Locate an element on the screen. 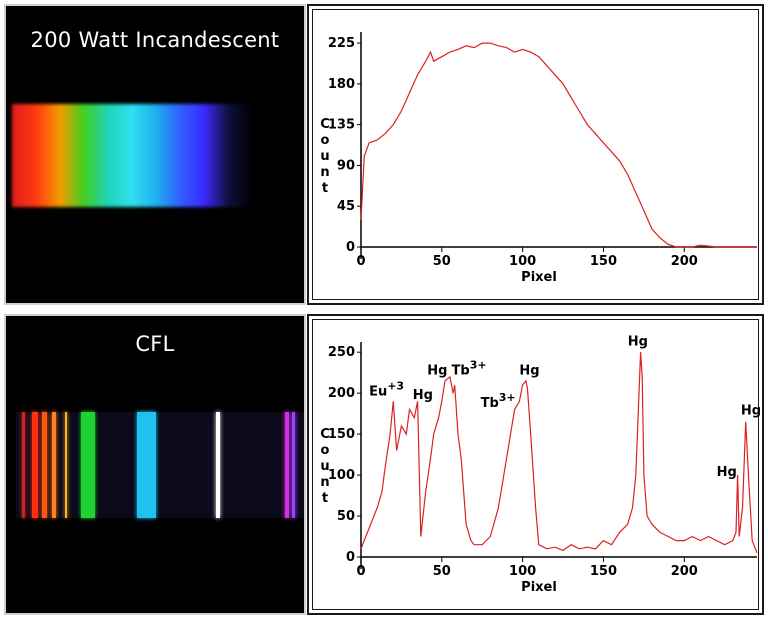 The width and height of the screenshot is (768, 619). y-tick-label: 200 is located at coordinates (341, 393).